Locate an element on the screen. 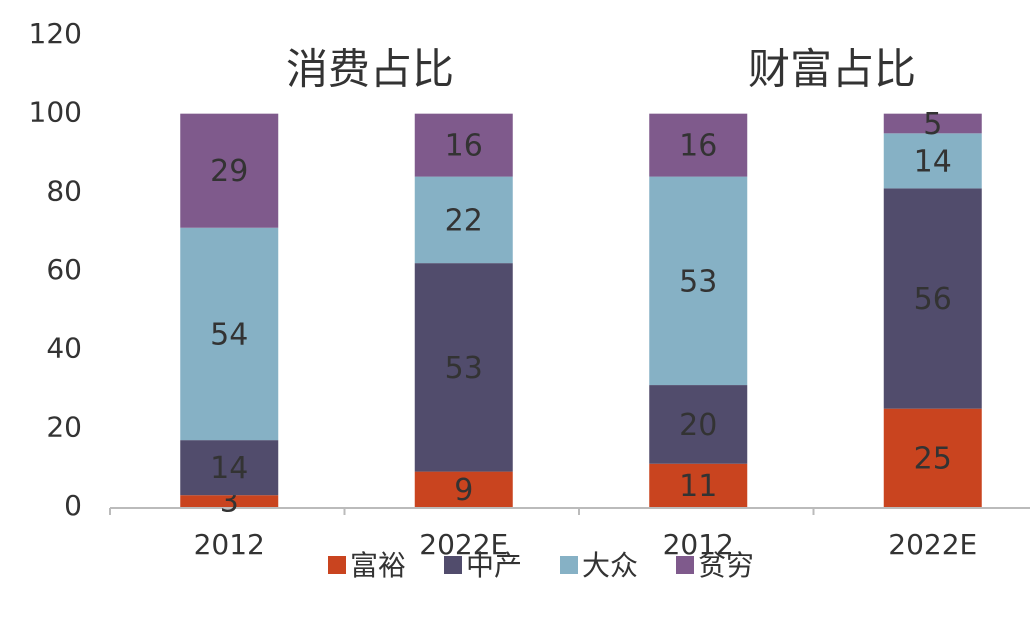 This screenshot has height=617, width=1030. data-label: 56 is located at coordinates (933, 299).